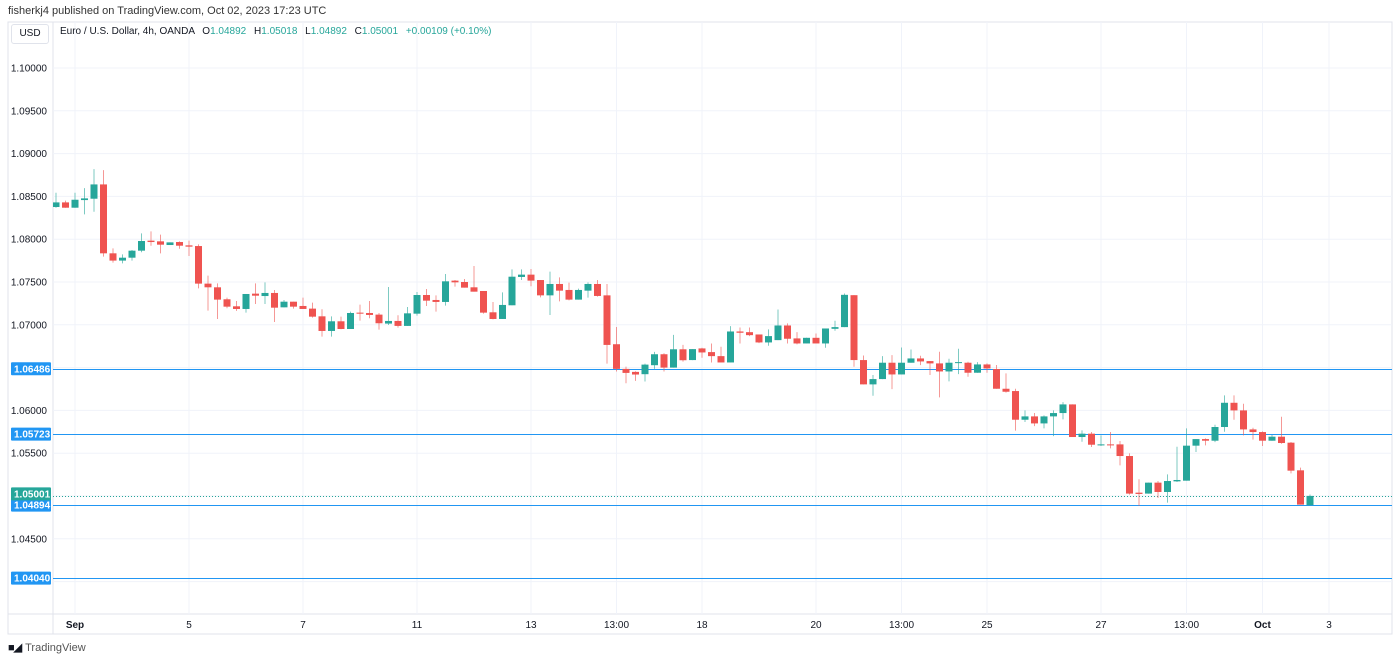 The width and height of the screenshot is (1400, 662). What do you see at coordinates (987, 625) in the screenshot?
I see `time-tick-label: 25` at bounding box center [987, 625].